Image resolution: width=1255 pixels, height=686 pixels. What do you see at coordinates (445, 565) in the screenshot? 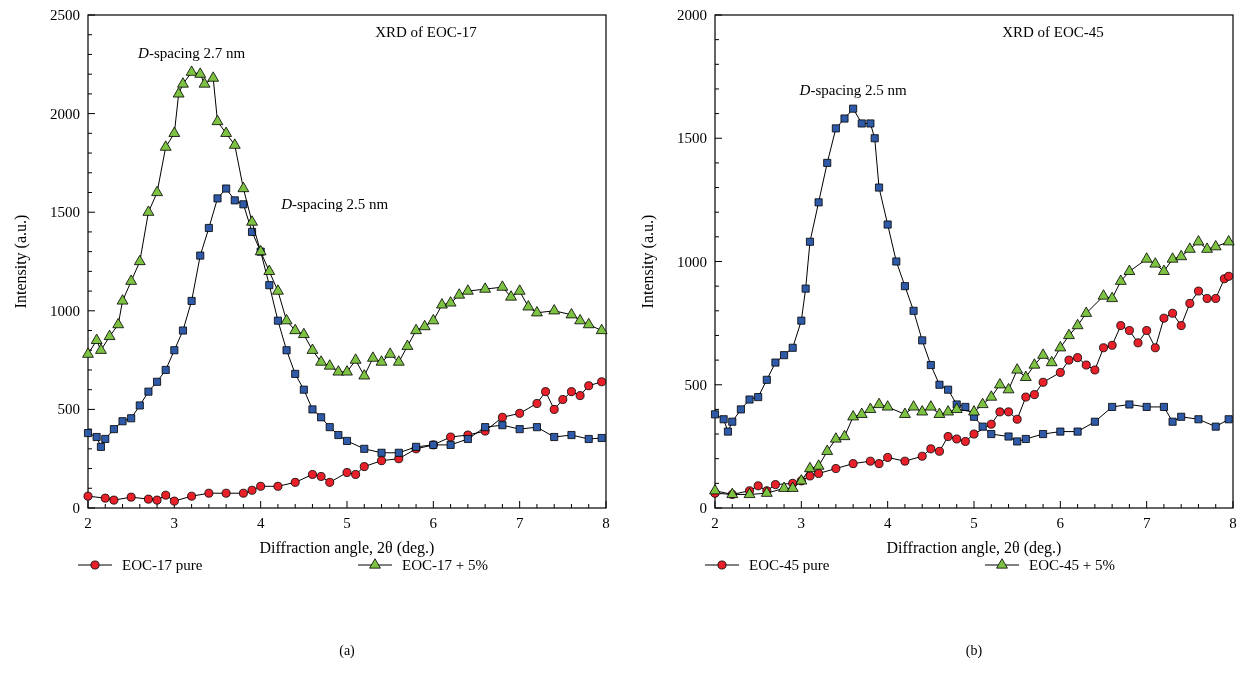
I see `legend-label: EOC-17 + 5%` at bounding box center [445, 565].